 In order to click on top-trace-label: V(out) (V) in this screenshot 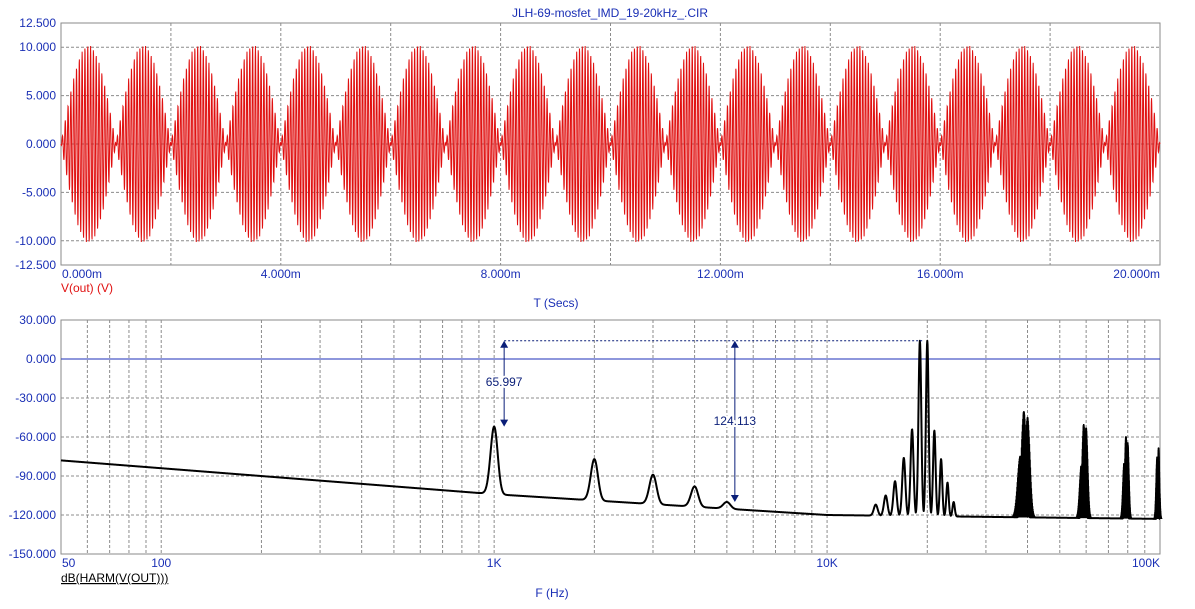, I will do `click(87, 288)`.